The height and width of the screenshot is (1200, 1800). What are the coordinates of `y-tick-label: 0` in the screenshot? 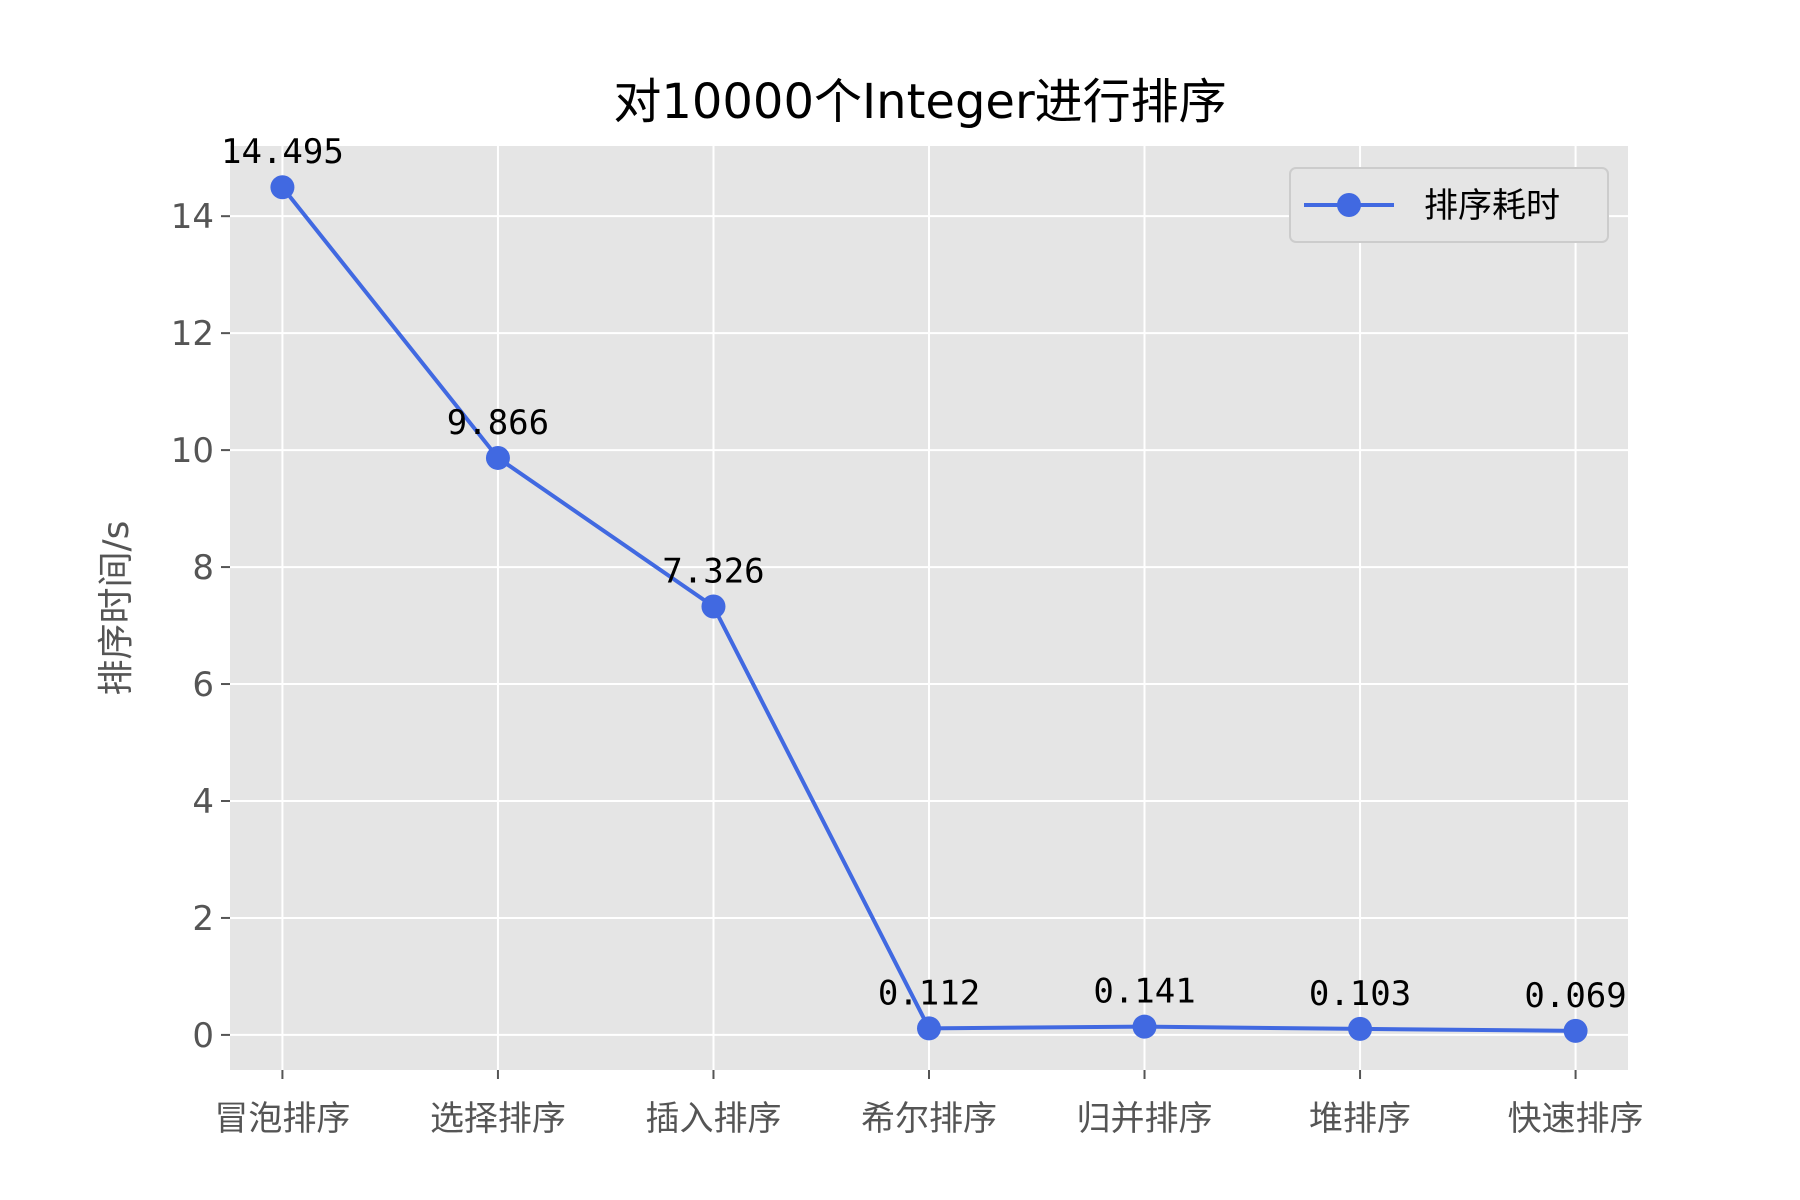 It's located at (203, 1036).